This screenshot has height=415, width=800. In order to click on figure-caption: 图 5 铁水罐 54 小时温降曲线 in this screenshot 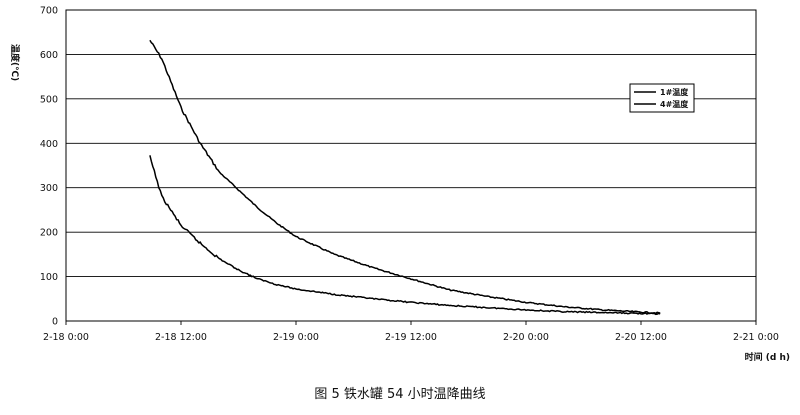, I will do `click(399, 394)`.